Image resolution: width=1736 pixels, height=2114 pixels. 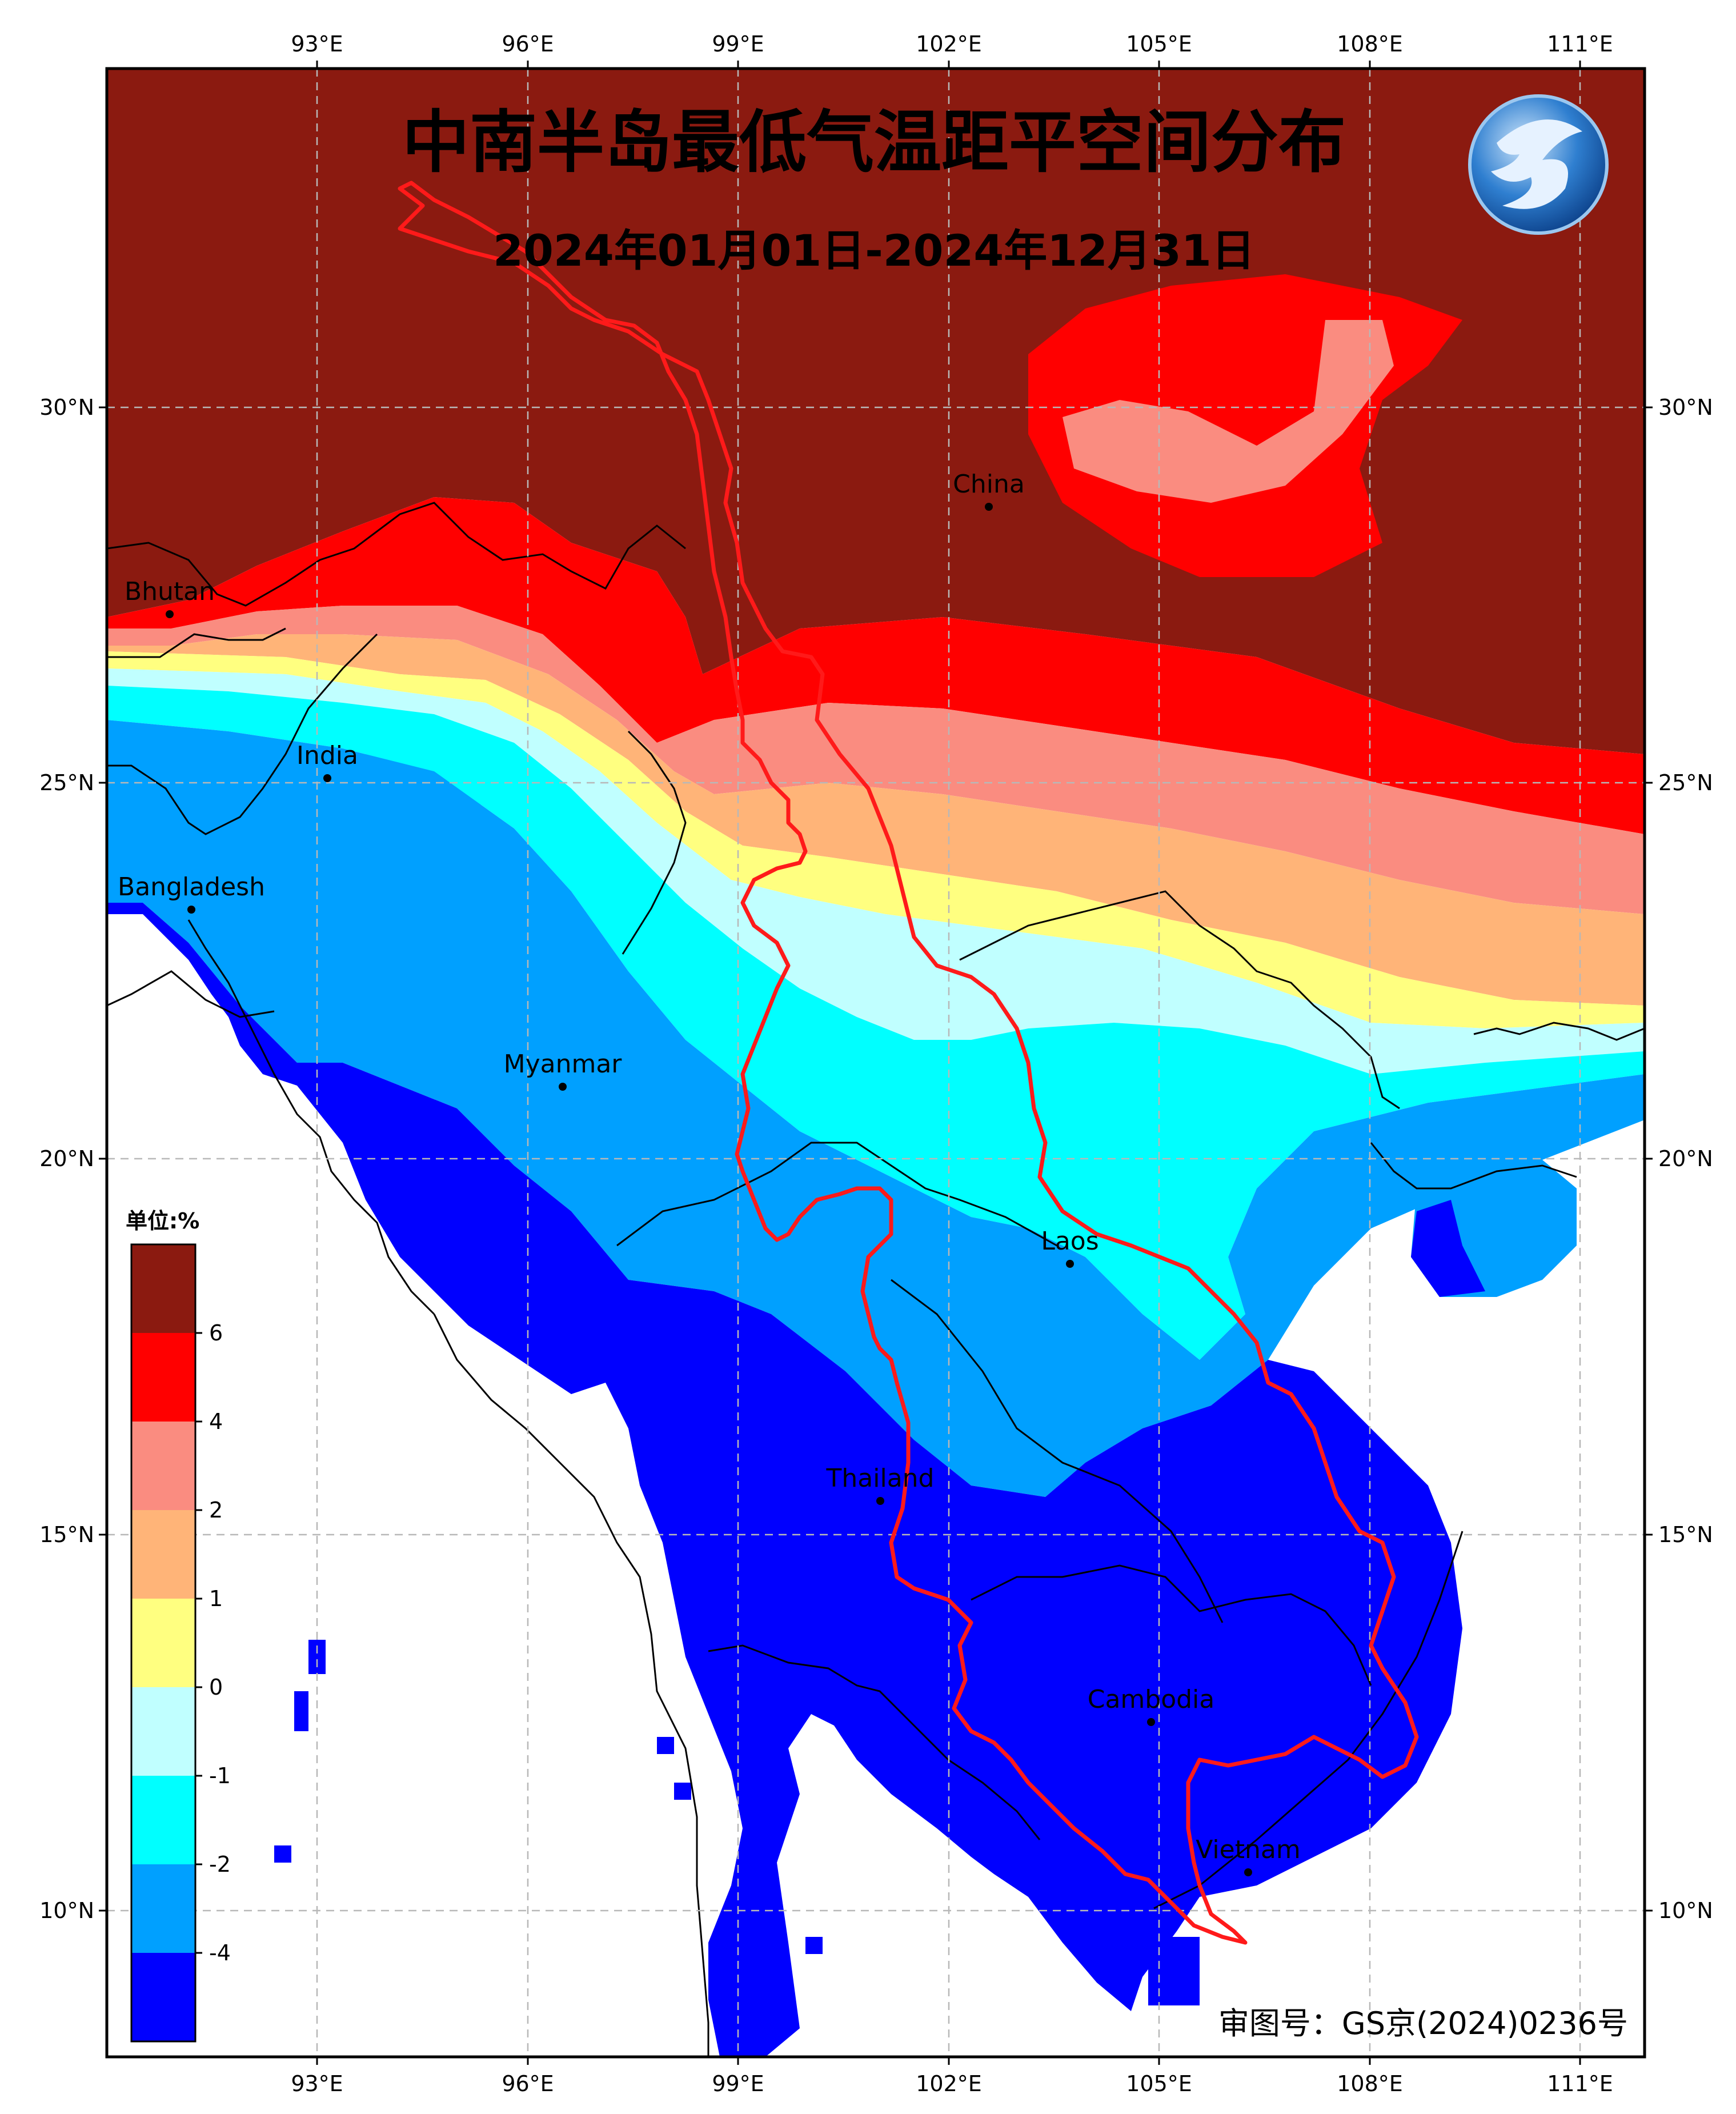 What do you see at coordinates (1685, 1534) in the screenshot?
I see `lat-label-right: 15°N` at bounding box center [1685, 1534].